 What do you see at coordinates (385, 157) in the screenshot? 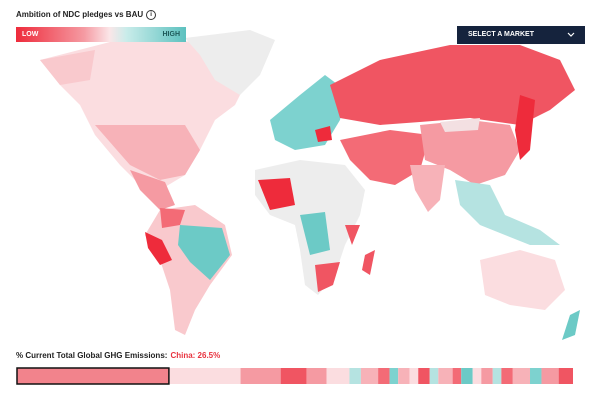
I see `middle-east` at bounding box center [385, 157].